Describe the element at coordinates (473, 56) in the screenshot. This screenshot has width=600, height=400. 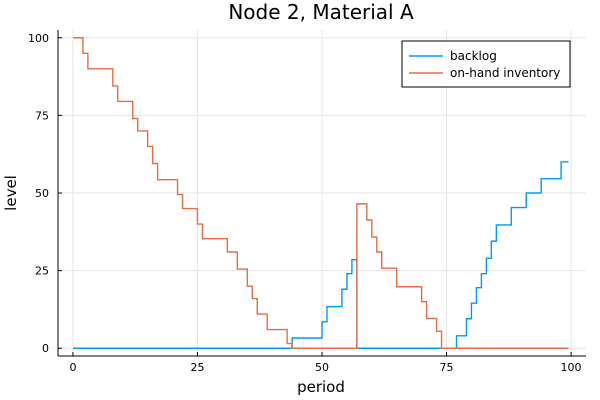
I see `legend-label-backlog: backlog` at that location.